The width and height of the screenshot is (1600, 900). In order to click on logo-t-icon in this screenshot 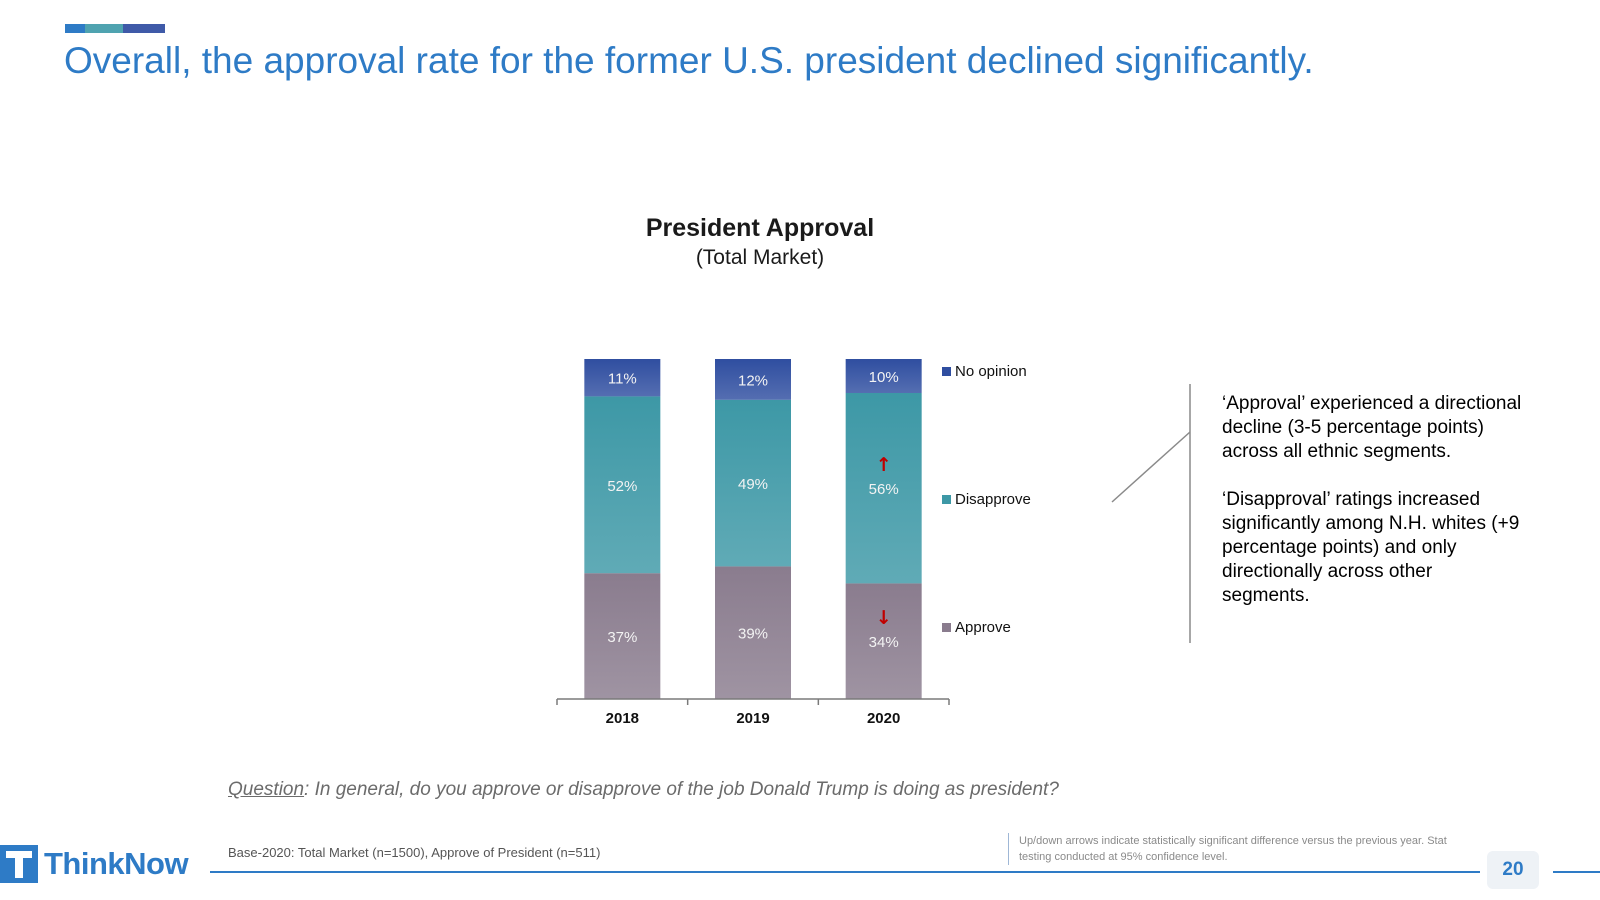, I will do `click(19, 864)`.